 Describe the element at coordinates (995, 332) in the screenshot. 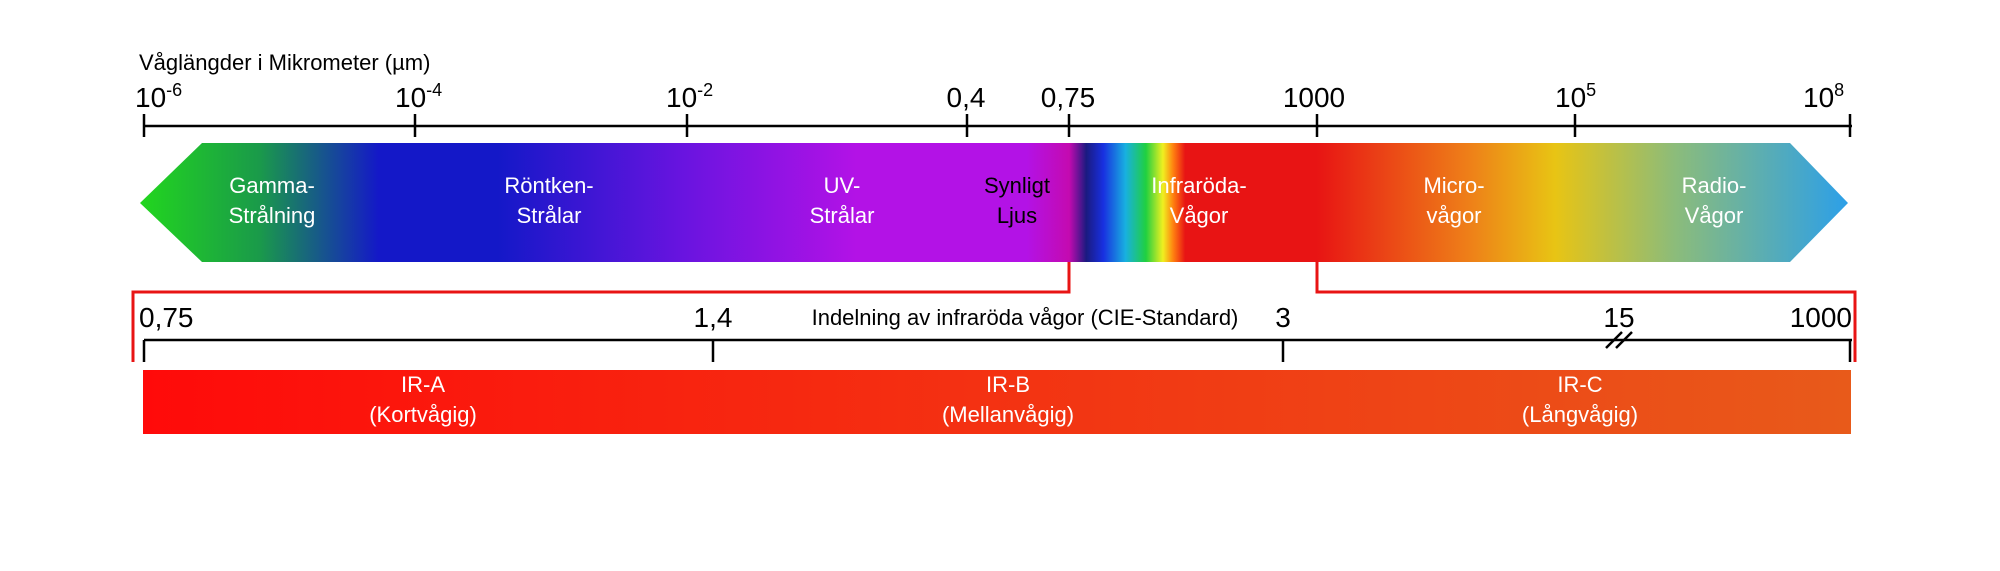

I see `ir-axis: 0,75 1,4 3 15 1000` at that location.